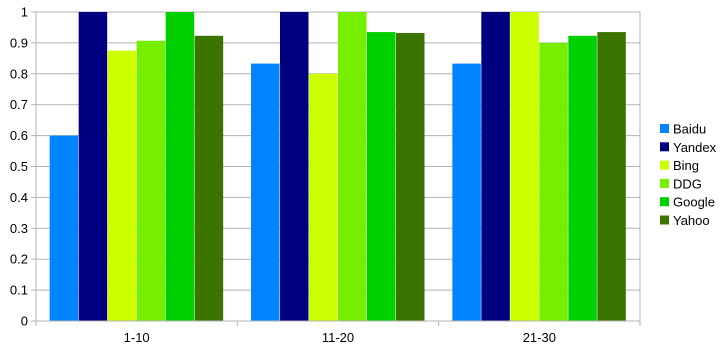  What do you see at coordinates (19, 290) in the screenshot?
I see `y-tick-label: 0.1` at bounding box center [19, 290].